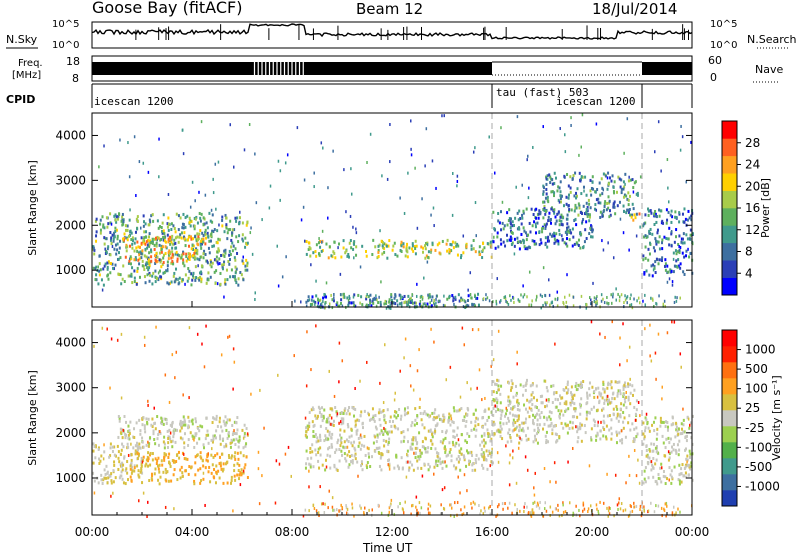 The width and height of the screenshot is (800, 554). What do you see at coordinates (70, 270) in the screenshot?
I see `y-tick-label: 1000` at bounding box center [70, 270].